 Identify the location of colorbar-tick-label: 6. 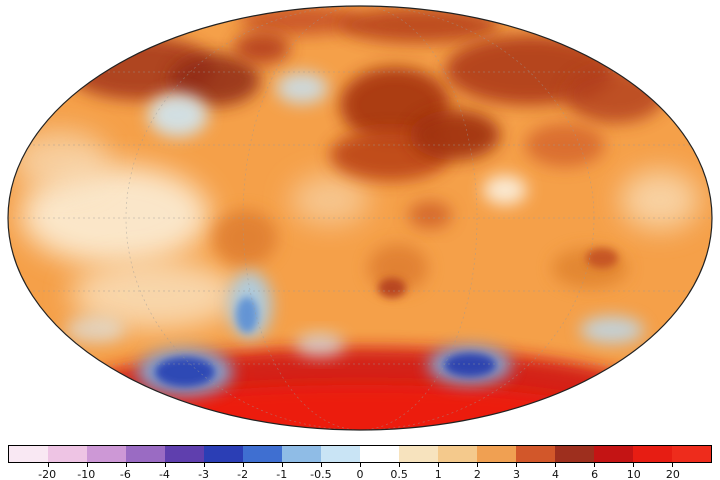
(595, 474).